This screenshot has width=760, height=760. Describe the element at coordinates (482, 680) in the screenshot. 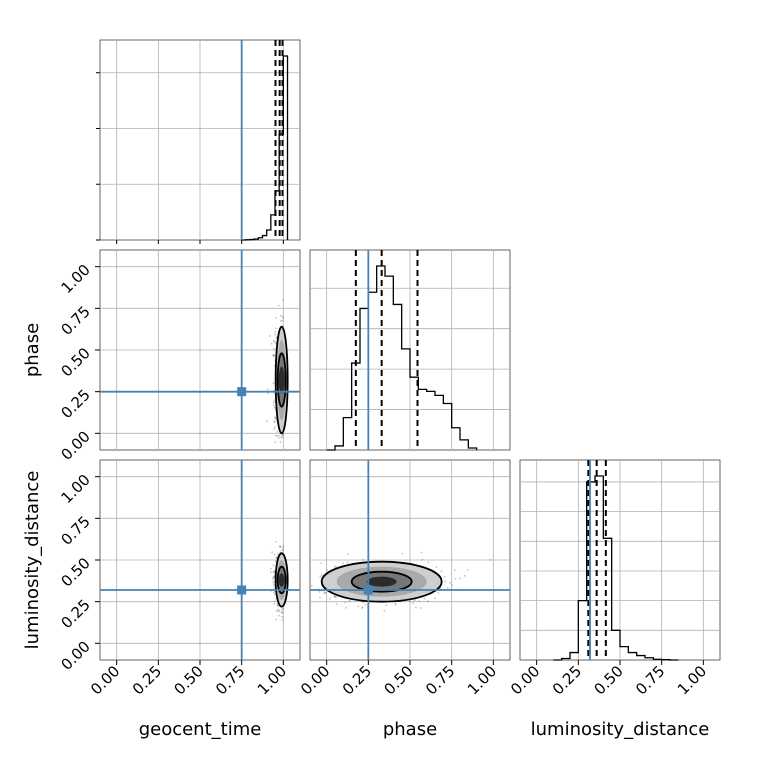

I see `x-tick-label-phase: 1.00` at that location.